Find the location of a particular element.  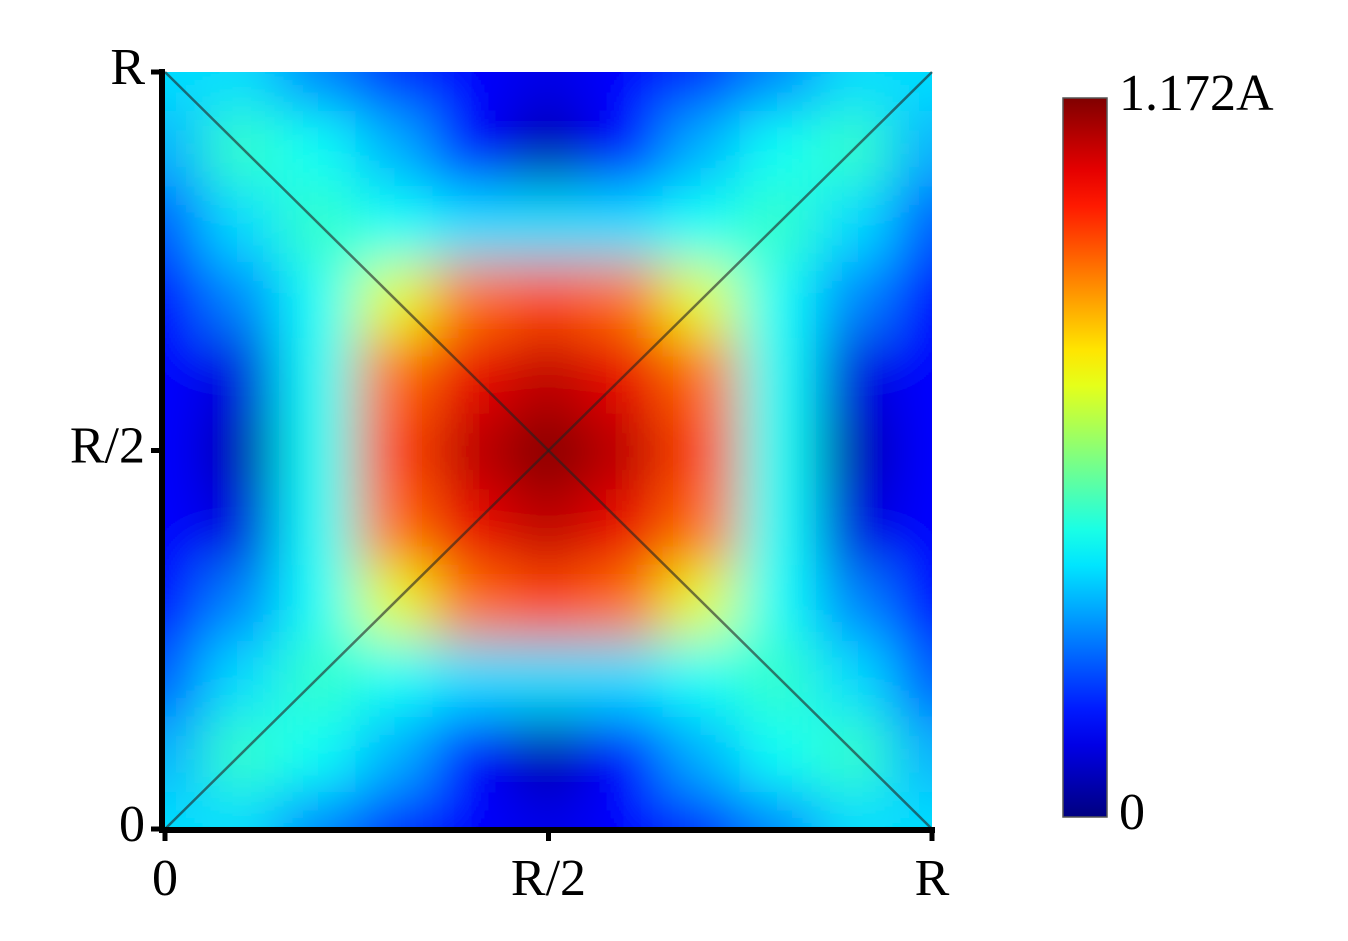

x-tick-label: R is located at coordinates (932, 878).